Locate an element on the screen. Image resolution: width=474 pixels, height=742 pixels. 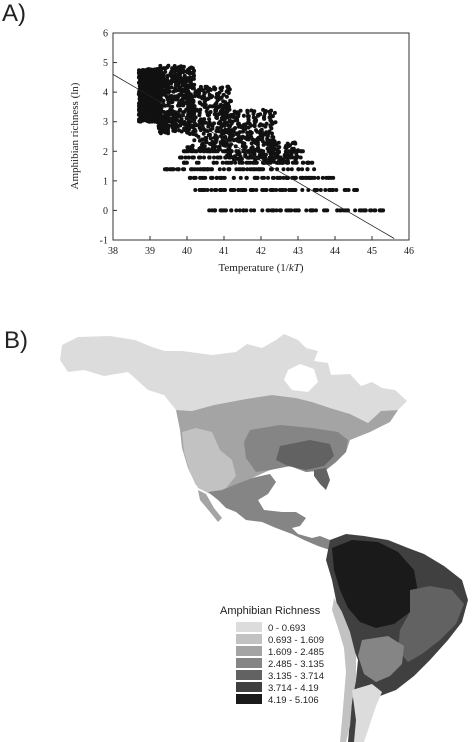
y-tick-label: 5 is located at coordinates (105, 63).